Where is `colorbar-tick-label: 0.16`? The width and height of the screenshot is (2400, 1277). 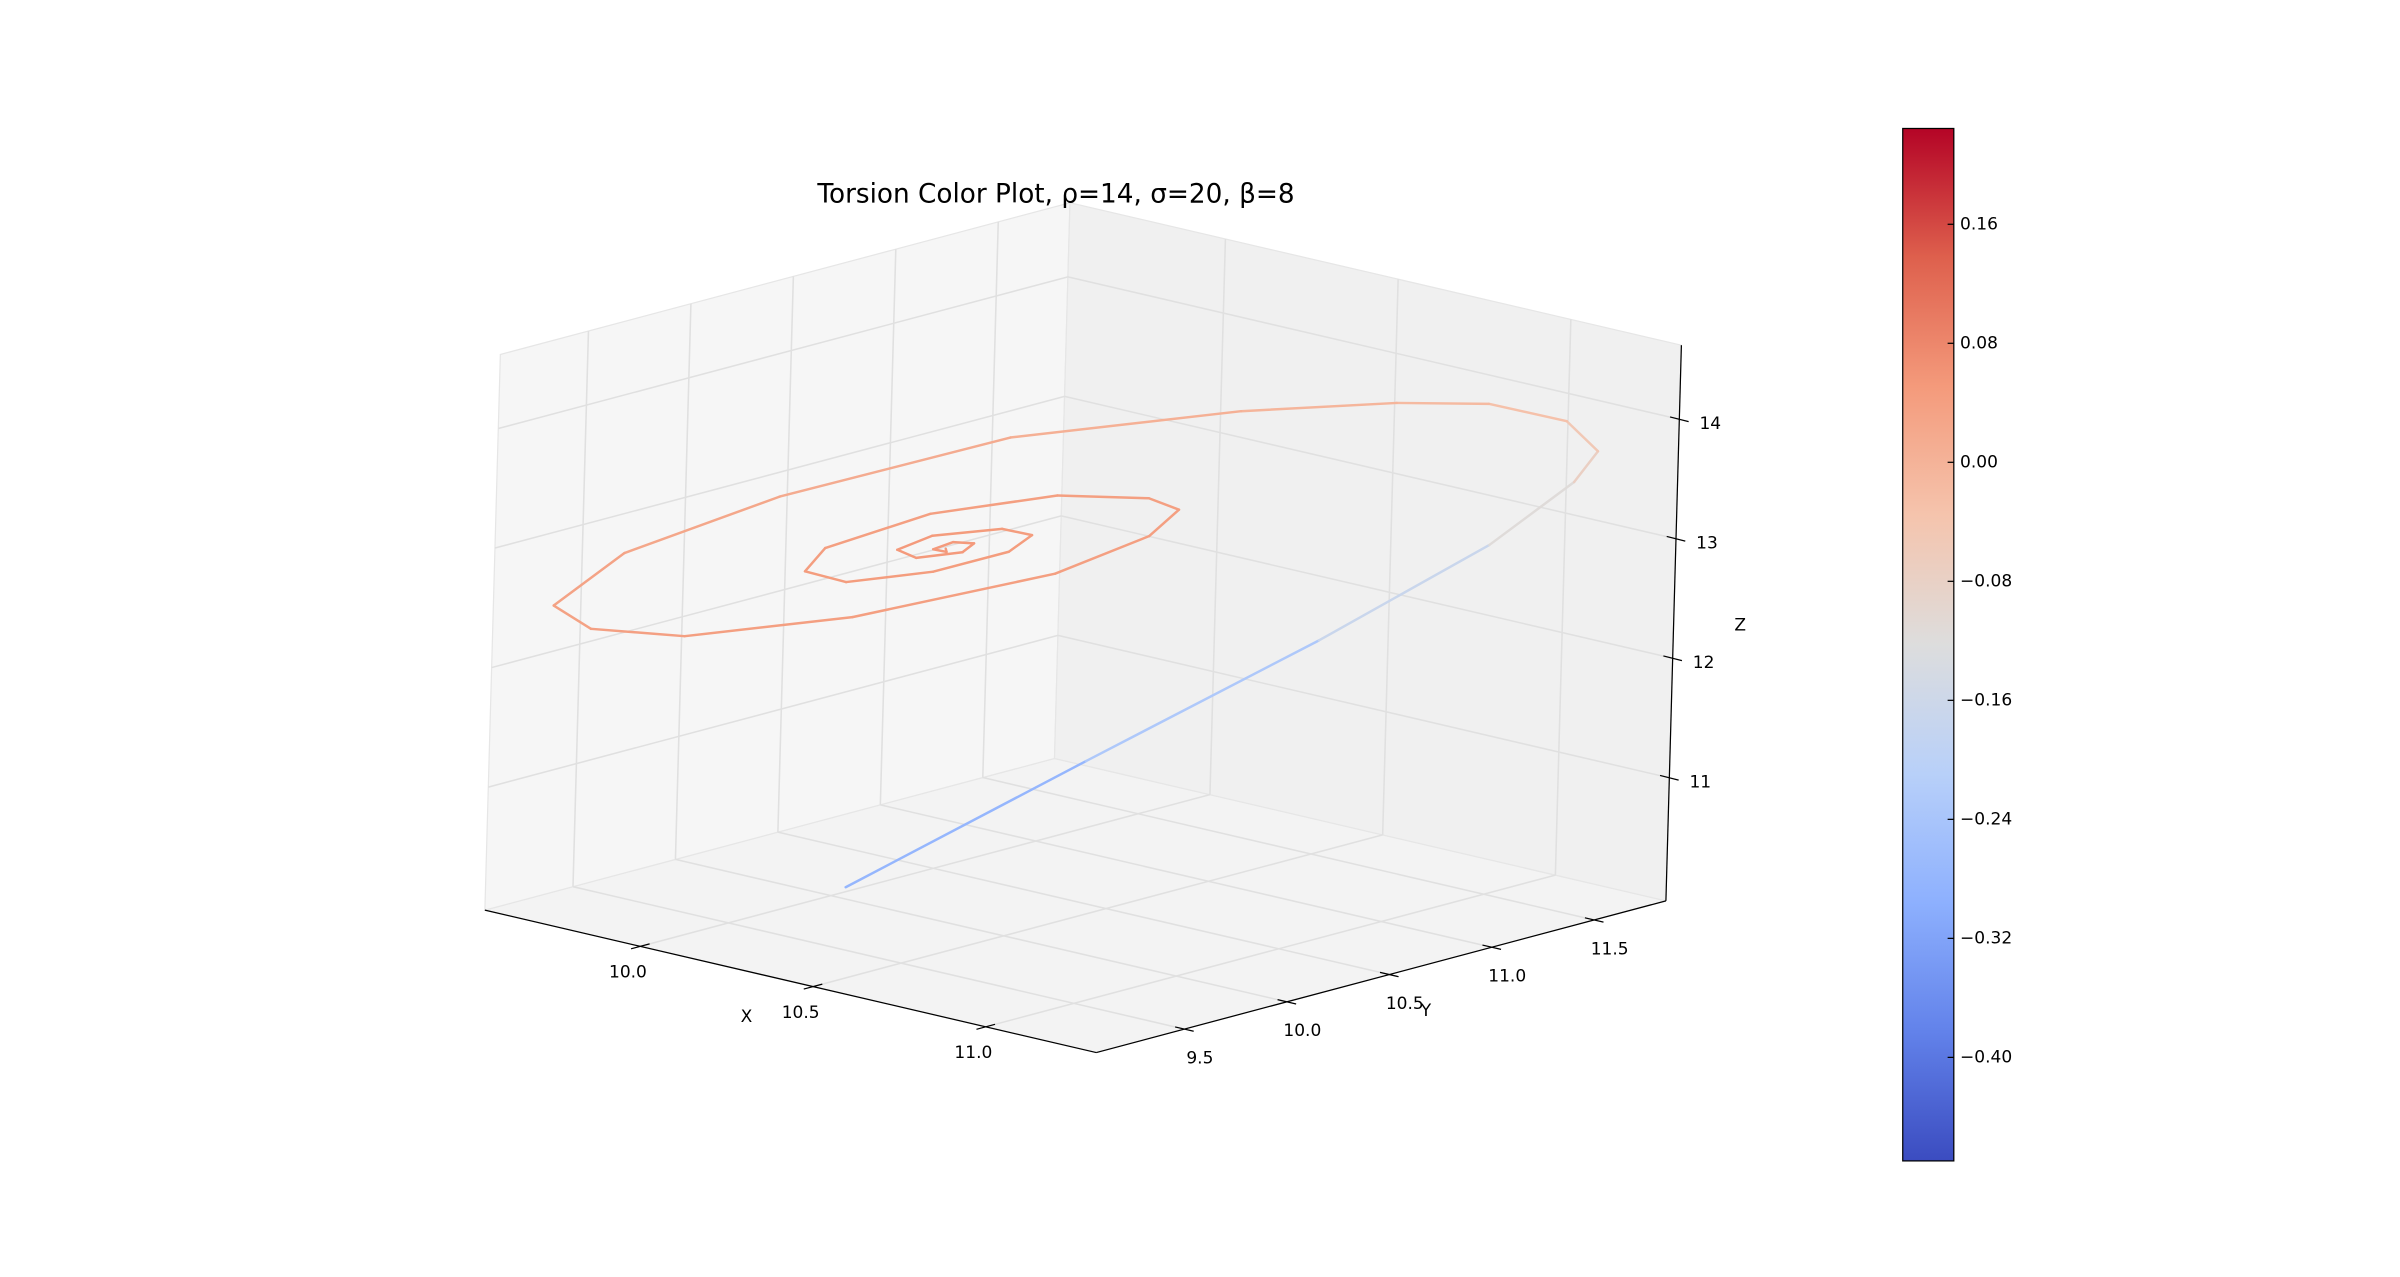
colorbar-tick-label: 0.16 is located at coordinates (1979, 224).